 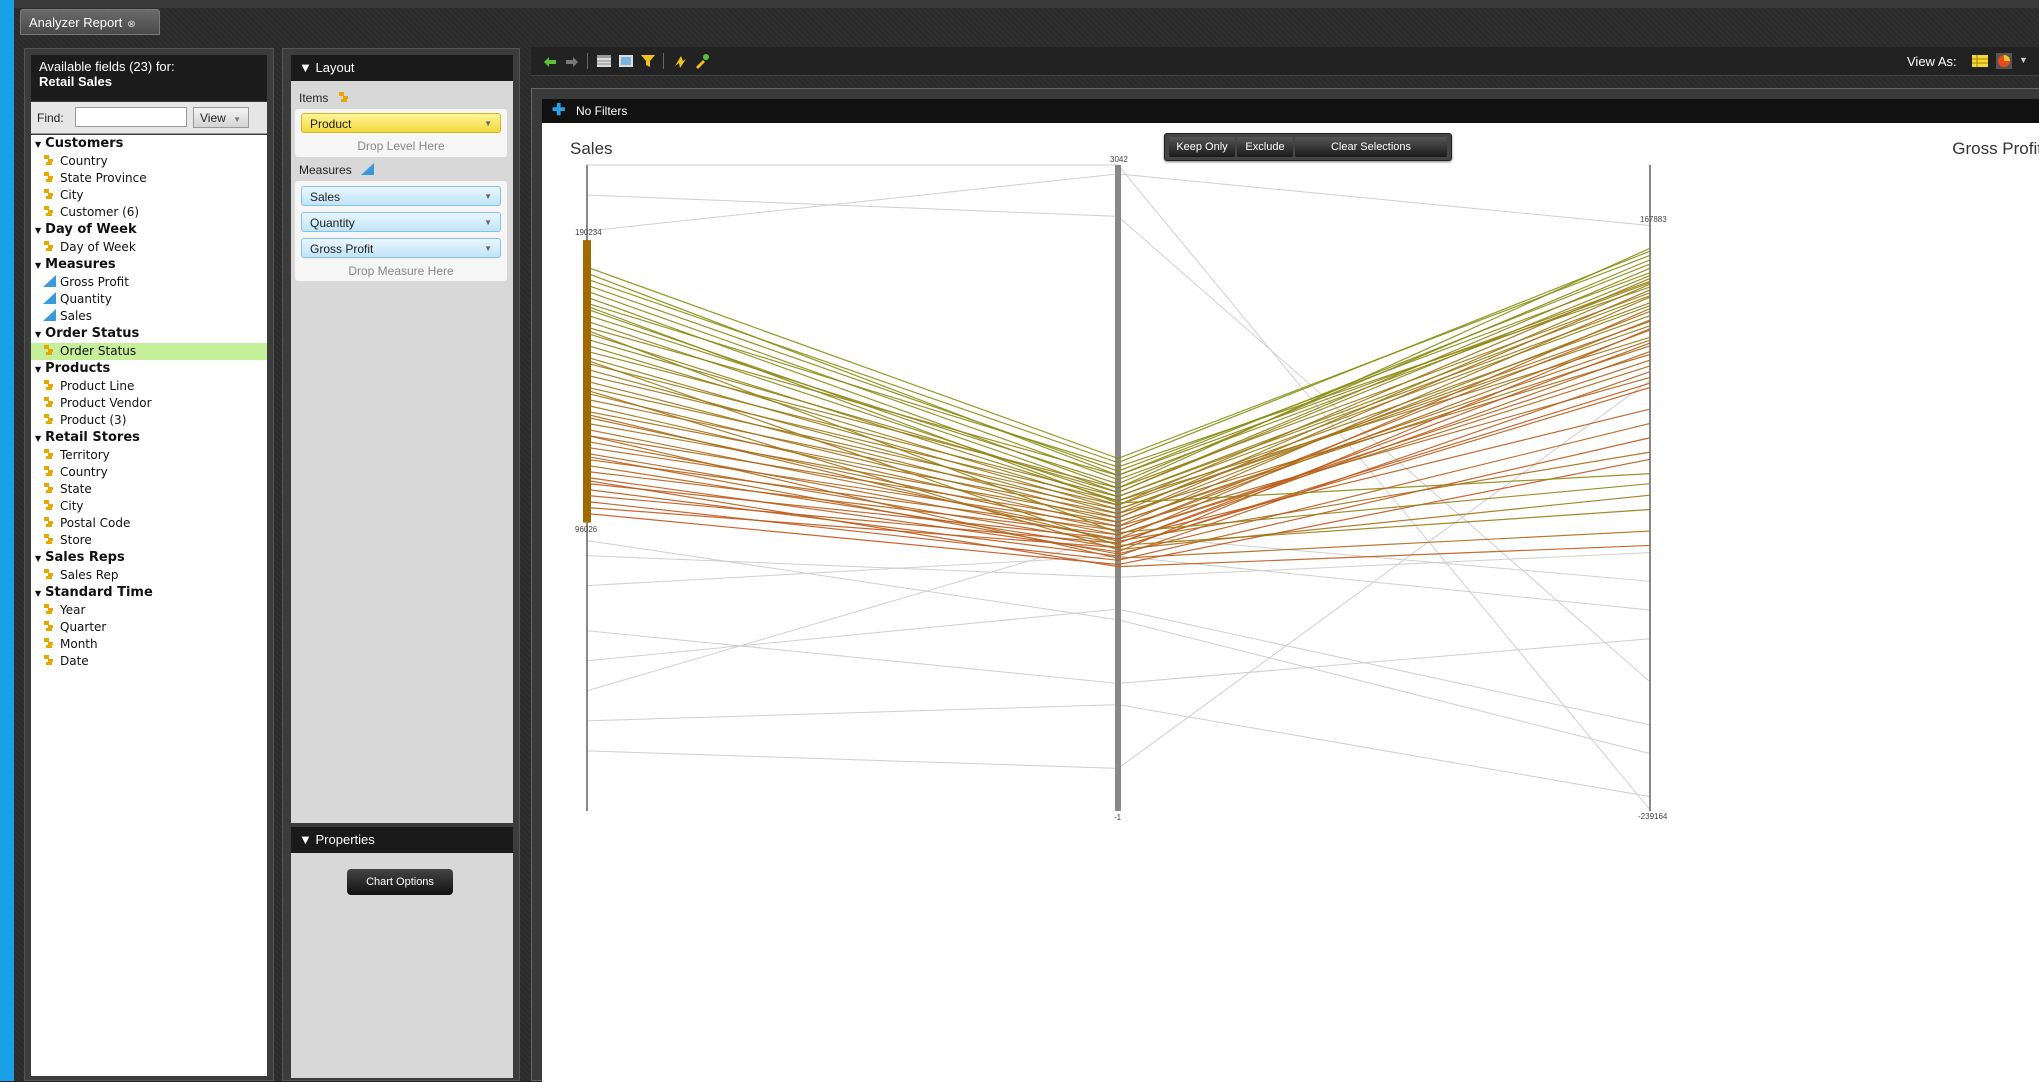 I want to click on view-as-dropdown-chevron-icon: ▼, so click(x=2023, y=60).